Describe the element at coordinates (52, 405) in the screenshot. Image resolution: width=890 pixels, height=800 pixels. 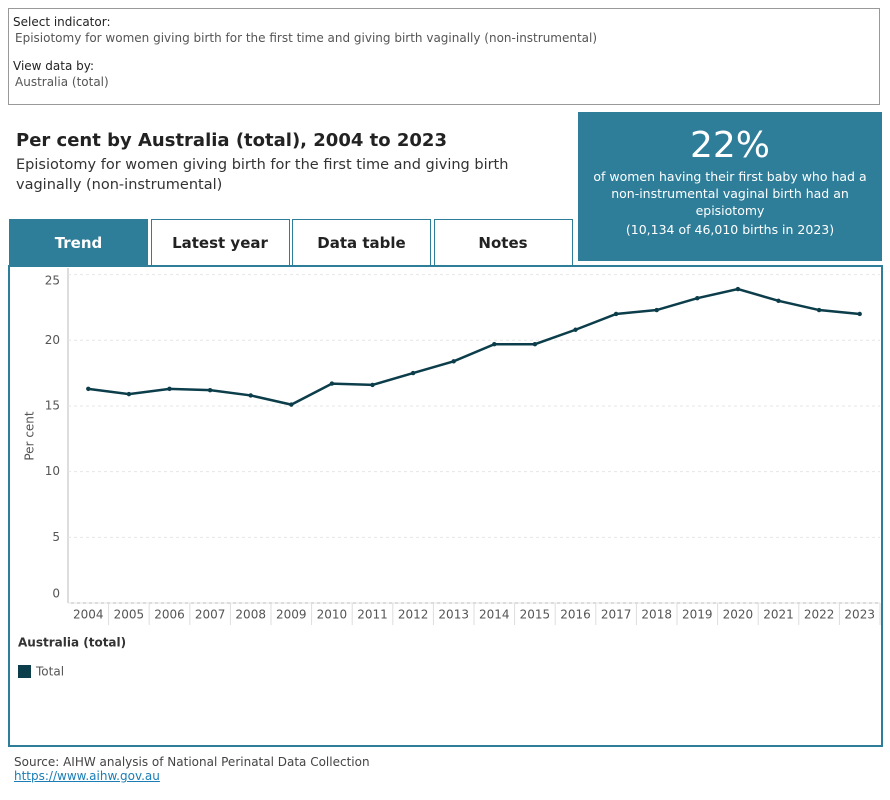
I see `y-tick-label: 15` at that location.